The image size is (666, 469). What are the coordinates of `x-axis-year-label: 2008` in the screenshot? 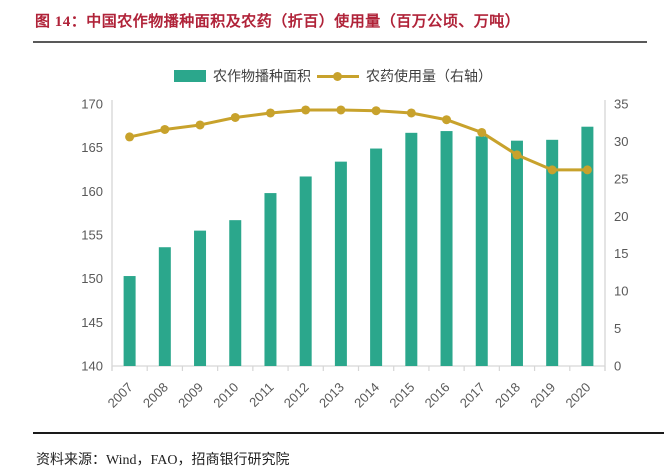 It's located at (155, 395).